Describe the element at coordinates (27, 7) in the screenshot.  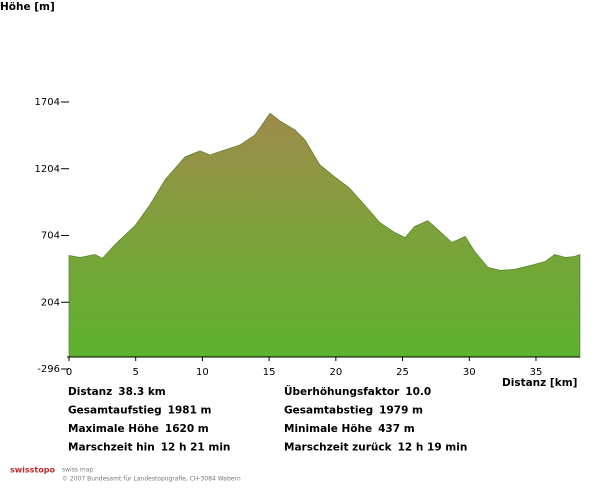
I see `y-axis-label: Höhe [m]` at that location.